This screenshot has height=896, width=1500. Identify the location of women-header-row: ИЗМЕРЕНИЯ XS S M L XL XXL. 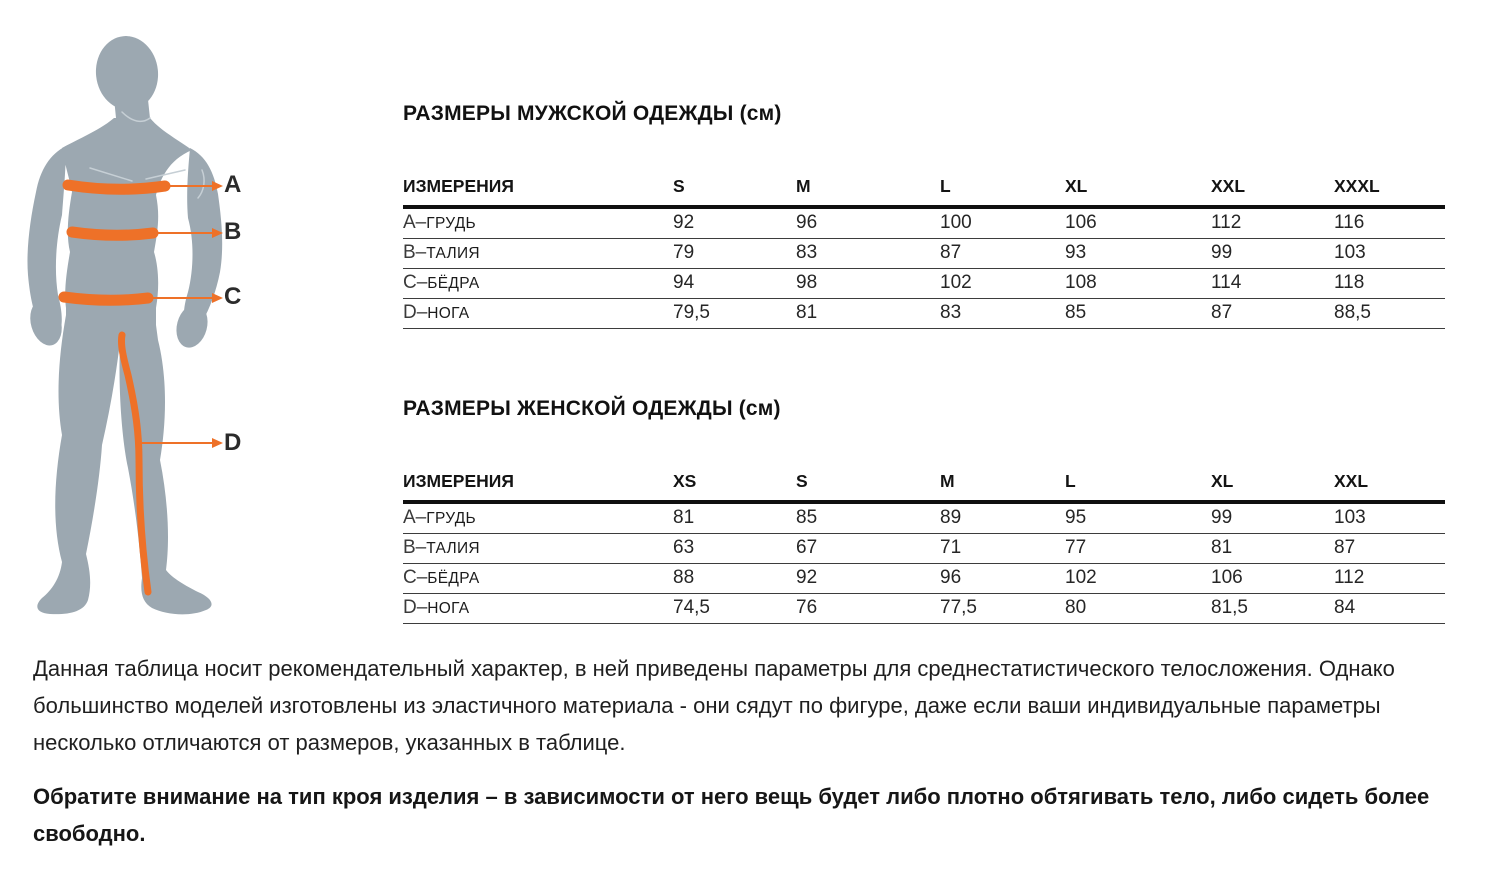
(924, 487).